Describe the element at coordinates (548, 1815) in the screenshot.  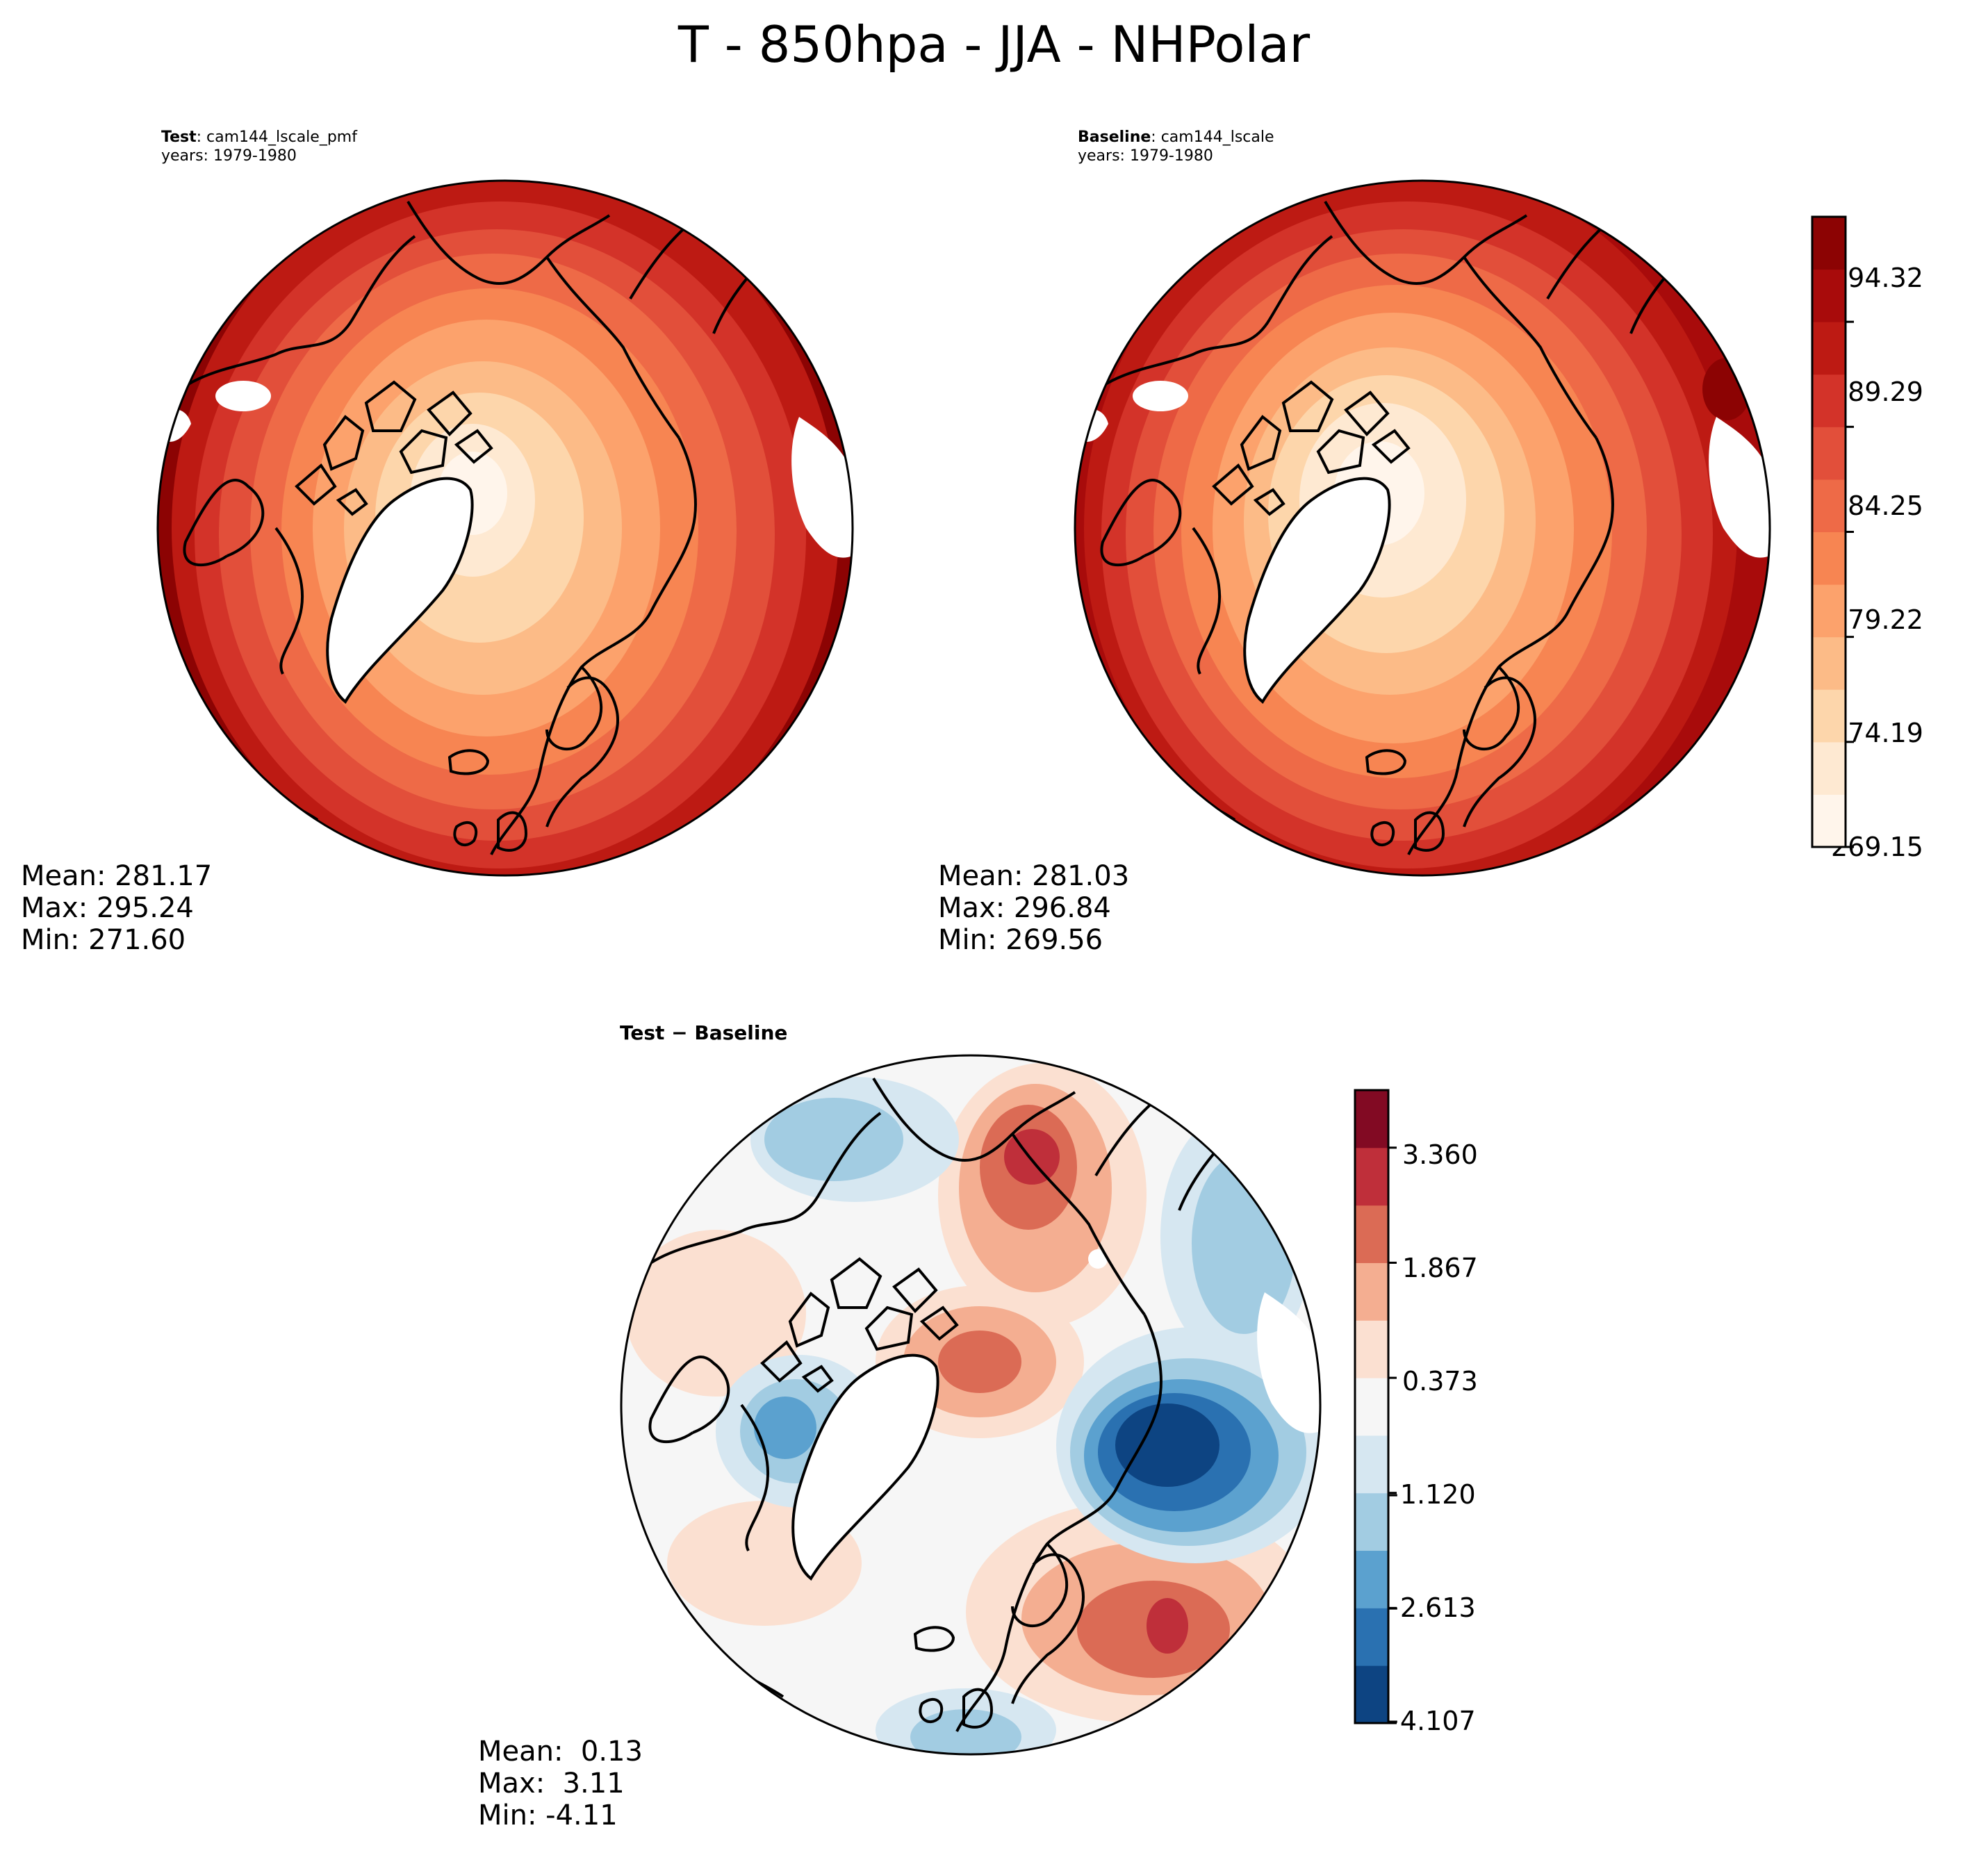
I see `diff-min: Min: -4.11` at that location.